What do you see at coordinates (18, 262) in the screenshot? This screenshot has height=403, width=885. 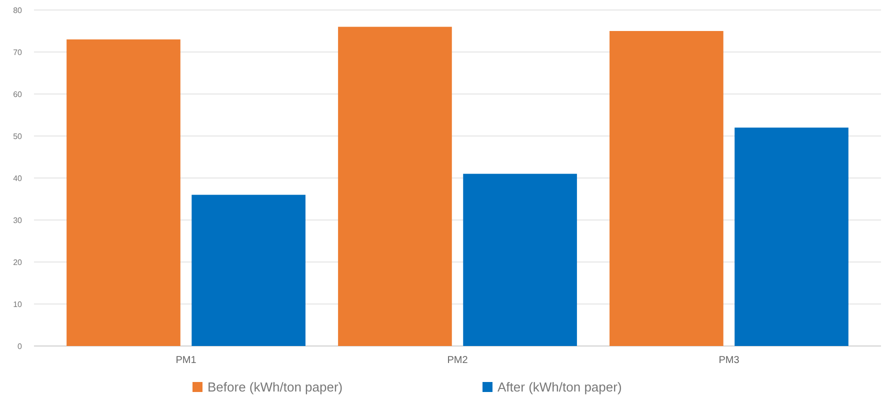 I see `y-tick-label: 20` at bounding box center [18, 262].